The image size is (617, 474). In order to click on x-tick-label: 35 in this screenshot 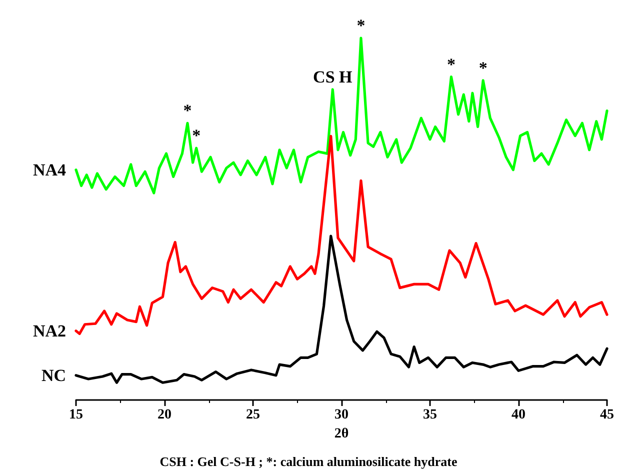, I will do `click(430, 415)`.